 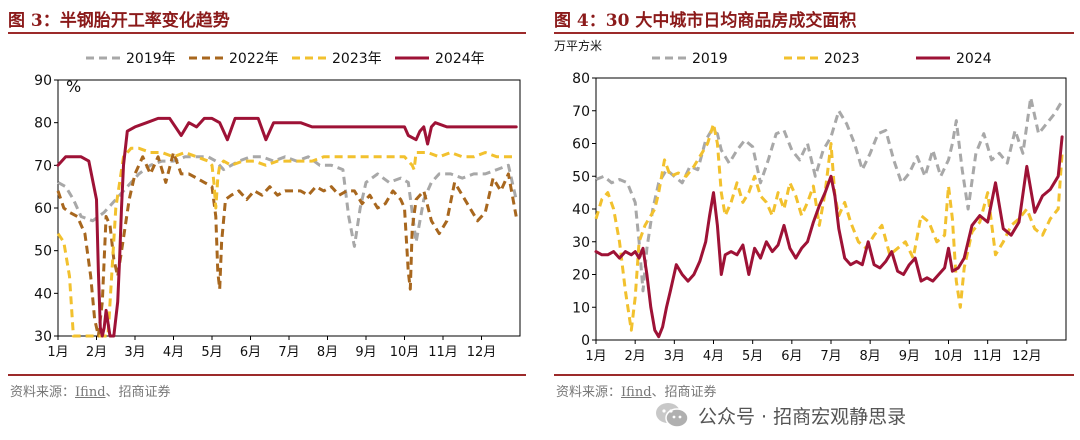 I want to click on legend-label: 2022年, so click(x=254, y=59).